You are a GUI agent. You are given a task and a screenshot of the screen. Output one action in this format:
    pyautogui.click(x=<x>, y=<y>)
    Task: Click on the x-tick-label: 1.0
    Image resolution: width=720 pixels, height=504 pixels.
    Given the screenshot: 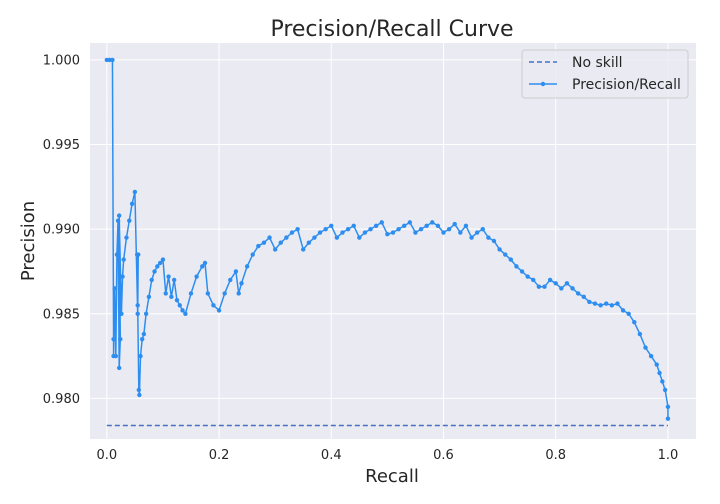 What is the action you would take?
    pyautogui.click(x=668, y=455)
    